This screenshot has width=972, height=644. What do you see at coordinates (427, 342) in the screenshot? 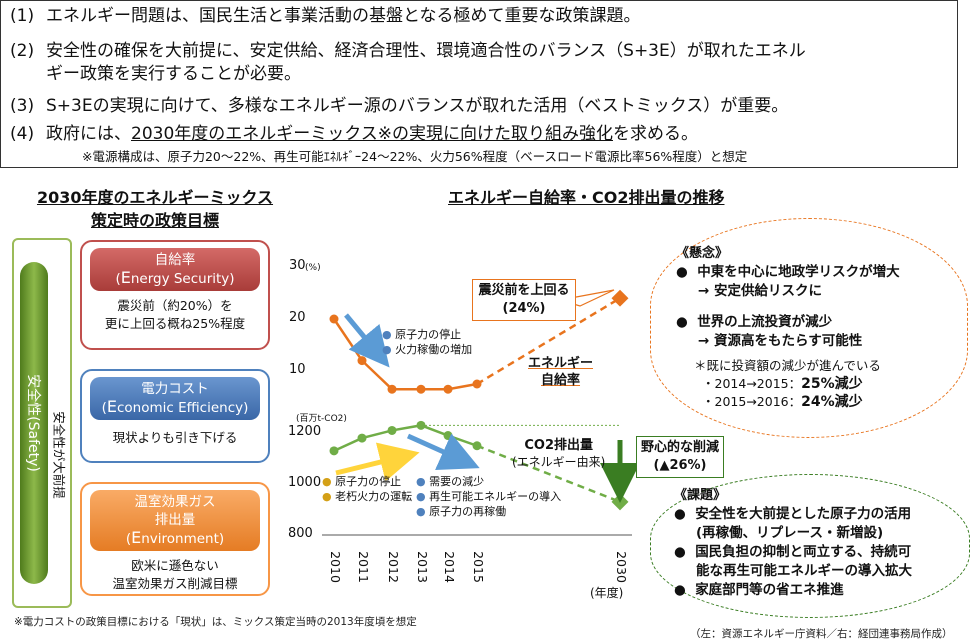
I see `ss-decline-notes: ● 原子力の停止 ● 火力稼働の増加` at bounding box center [427, 342].